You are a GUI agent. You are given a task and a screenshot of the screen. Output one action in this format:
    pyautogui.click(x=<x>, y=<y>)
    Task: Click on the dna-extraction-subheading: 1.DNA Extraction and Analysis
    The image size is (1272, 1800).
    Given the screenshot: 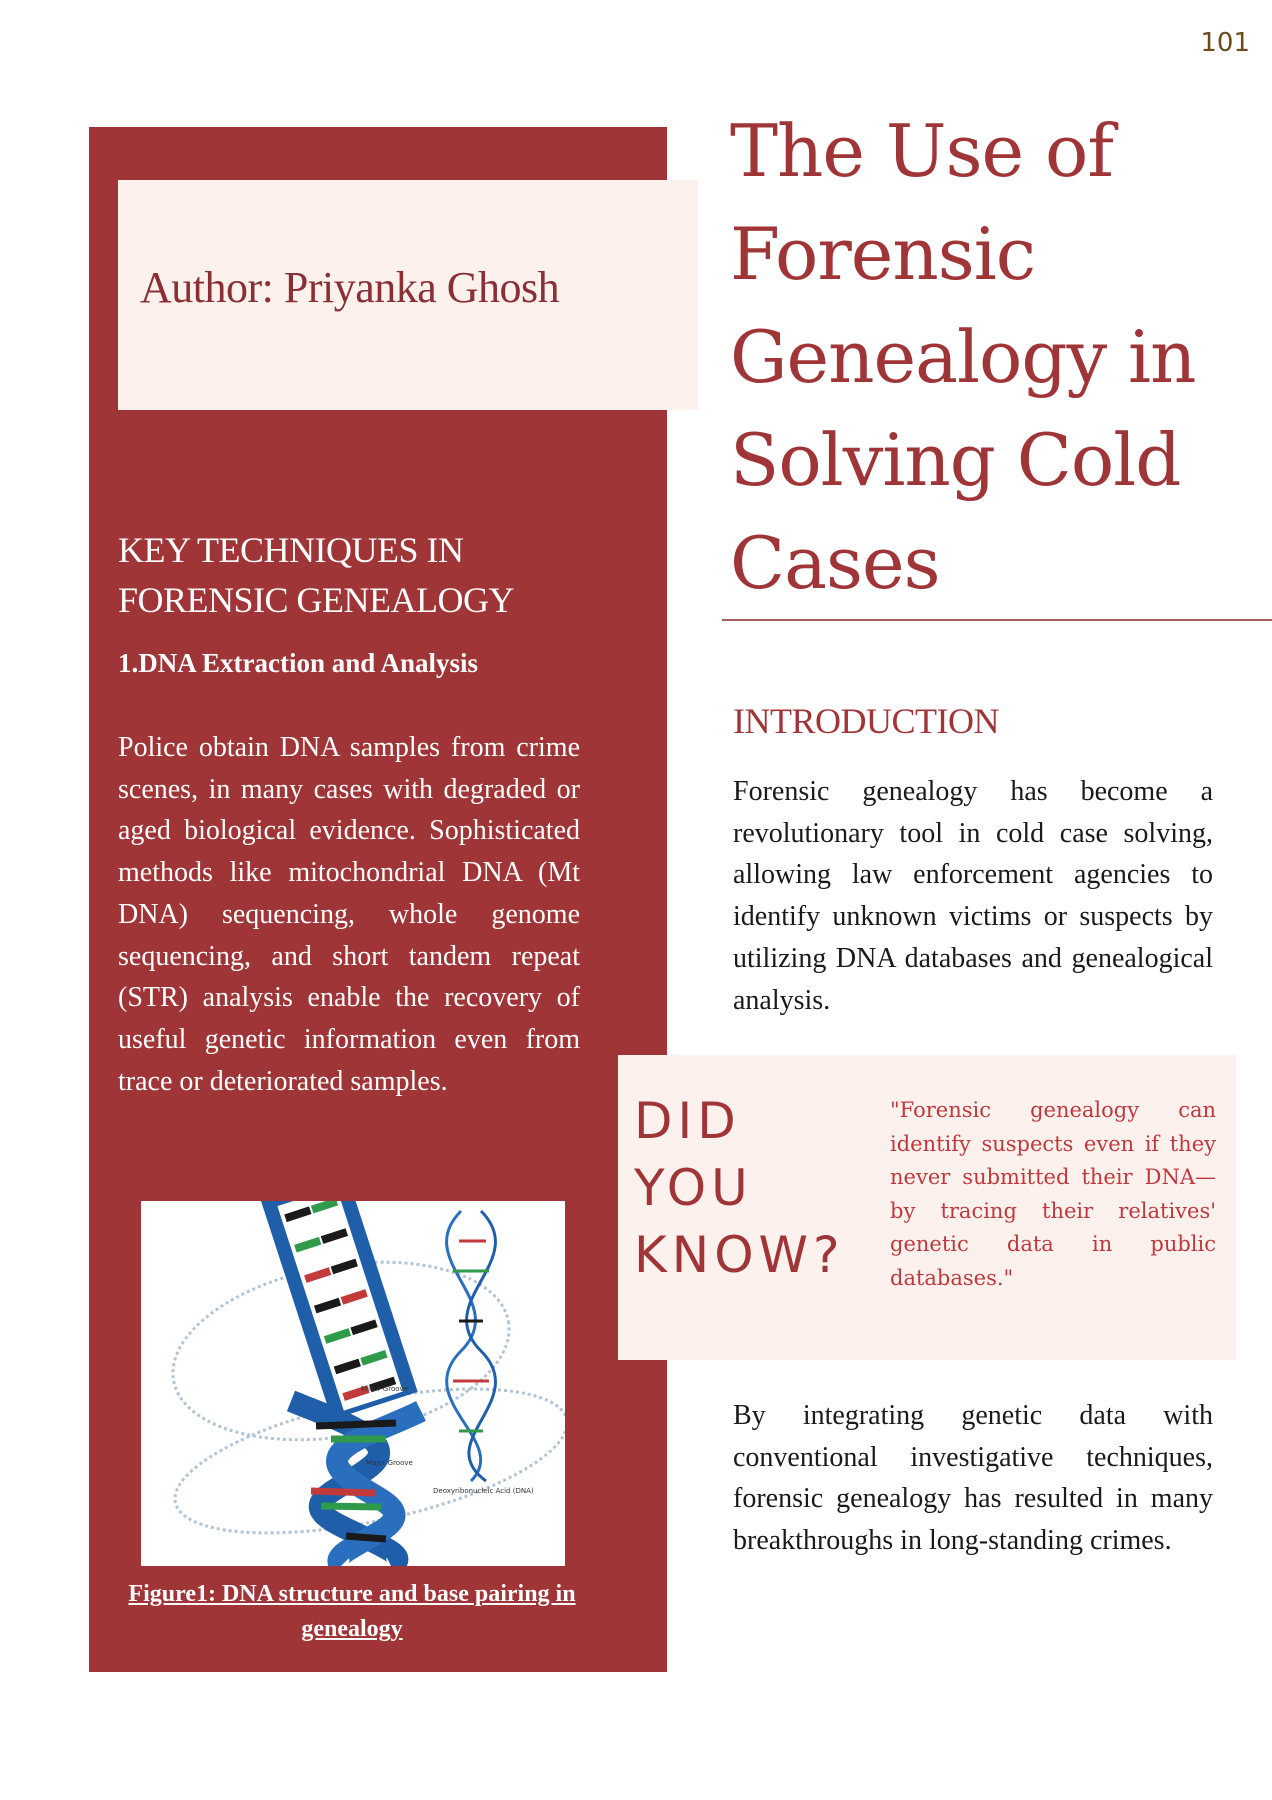 What is the action you would take?
    pyautogui.click(x=298, y=663)
    